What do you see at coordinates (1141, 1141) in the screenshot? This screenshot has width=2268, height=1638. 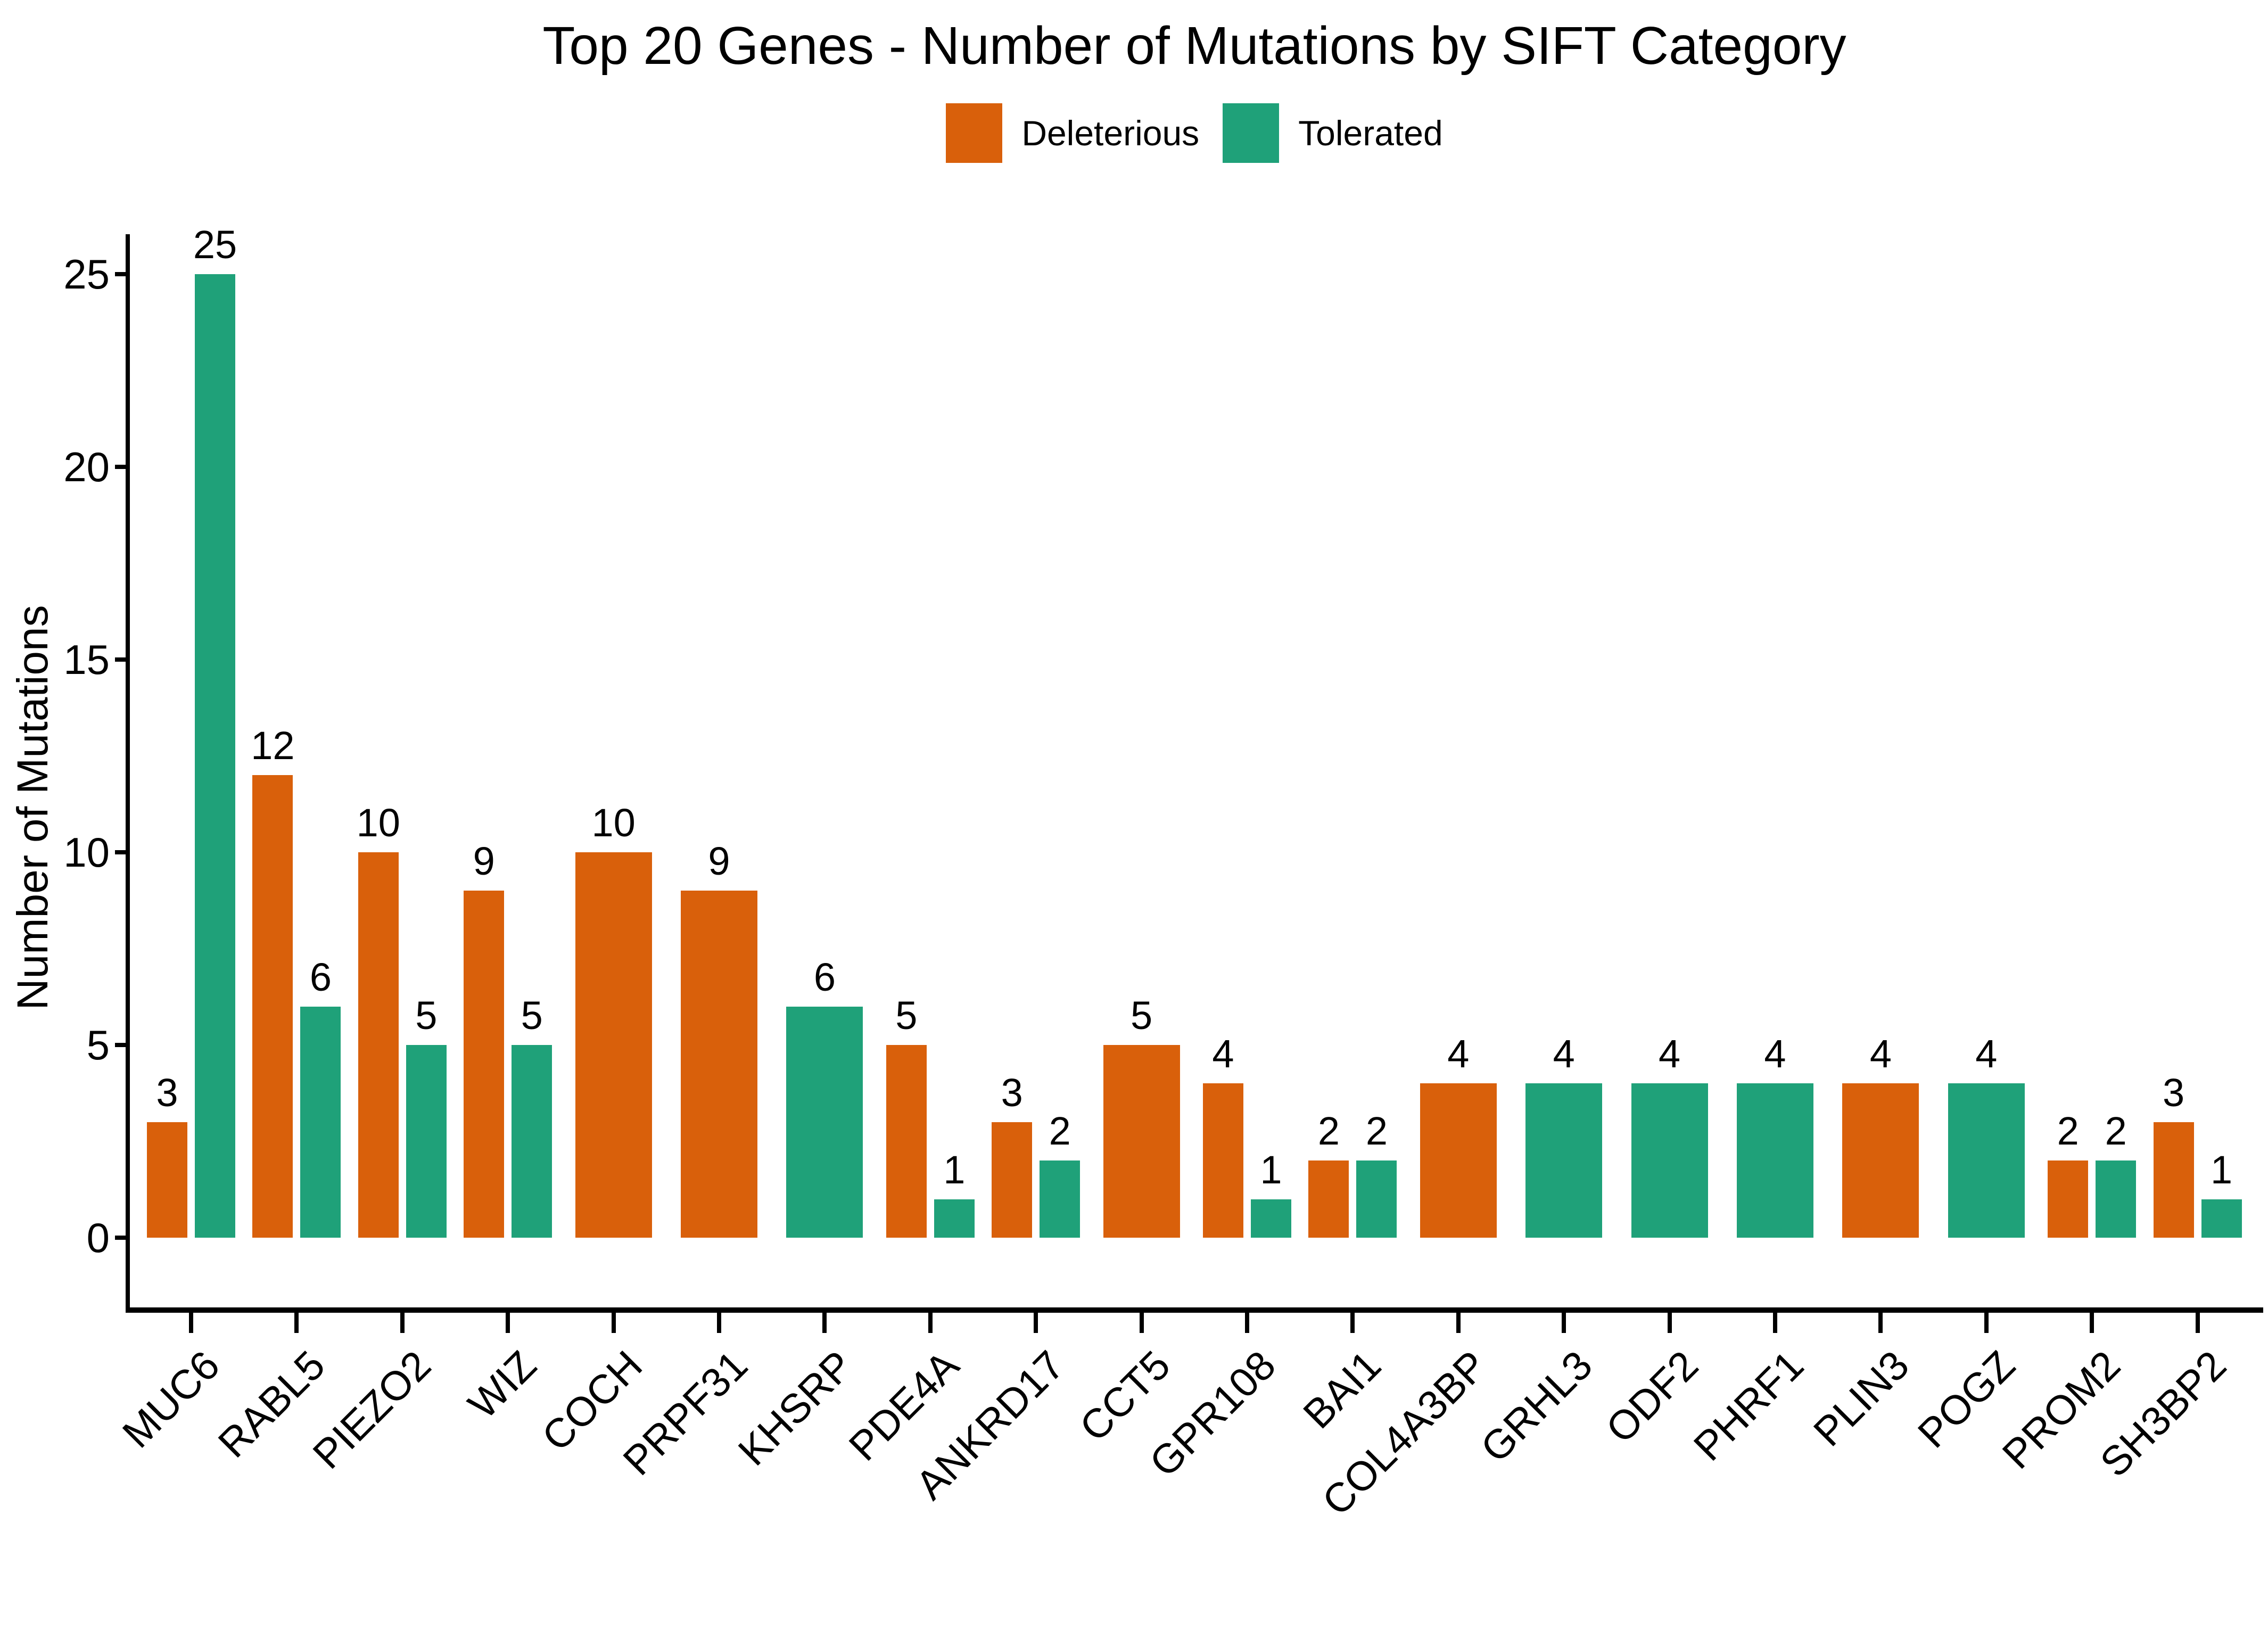 I see `bar-cct5-deleterious` at bounding box center [1141, 1141].